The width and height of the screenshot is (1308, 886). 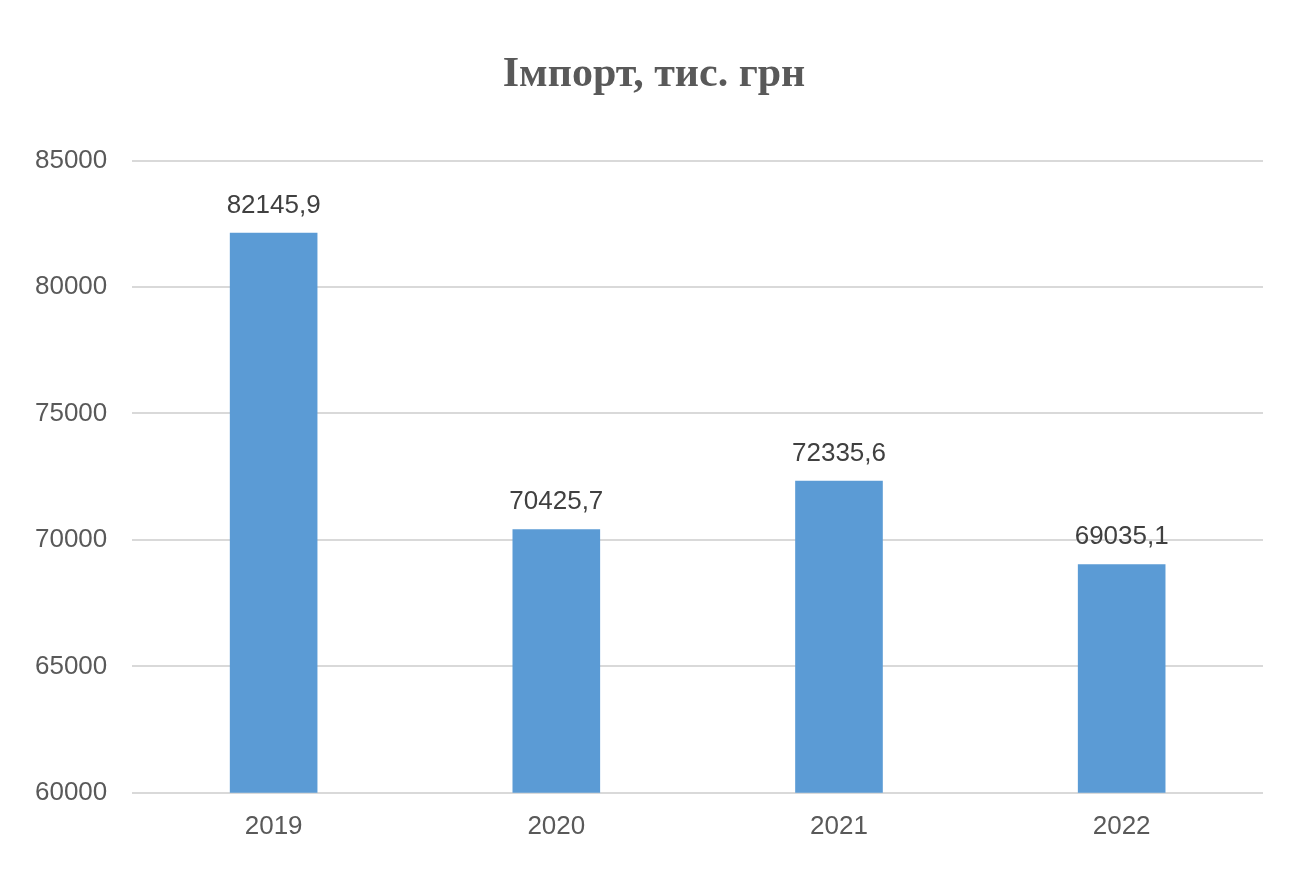 I want to click on data-label: 82145,9, so click(x=273, y=203).